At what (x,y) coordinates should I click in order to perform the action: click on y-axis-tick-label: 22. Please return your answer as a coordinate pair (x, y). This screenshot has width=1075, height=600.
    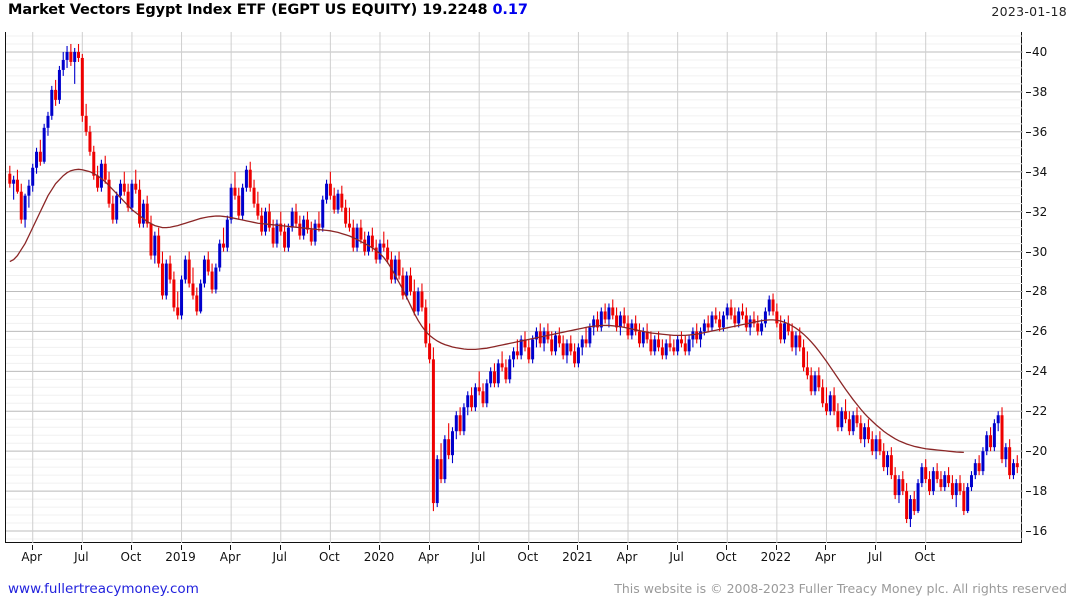
    Looking at the image, I should click on (1040, 411).